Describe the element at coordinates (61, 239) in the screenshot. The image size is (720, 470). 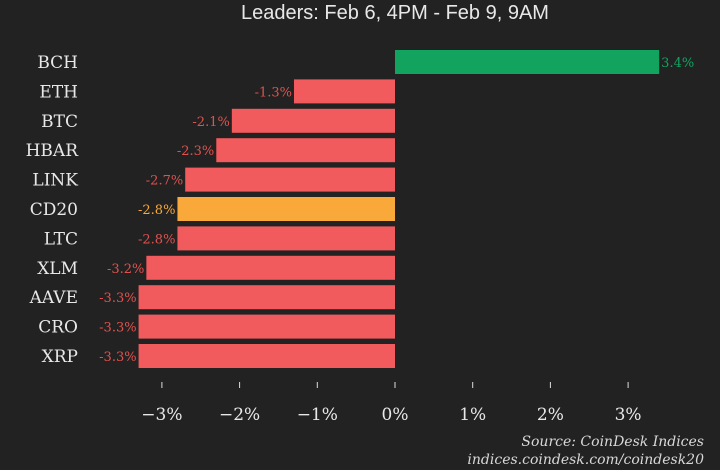
I see `category-label: LTC` at that location.